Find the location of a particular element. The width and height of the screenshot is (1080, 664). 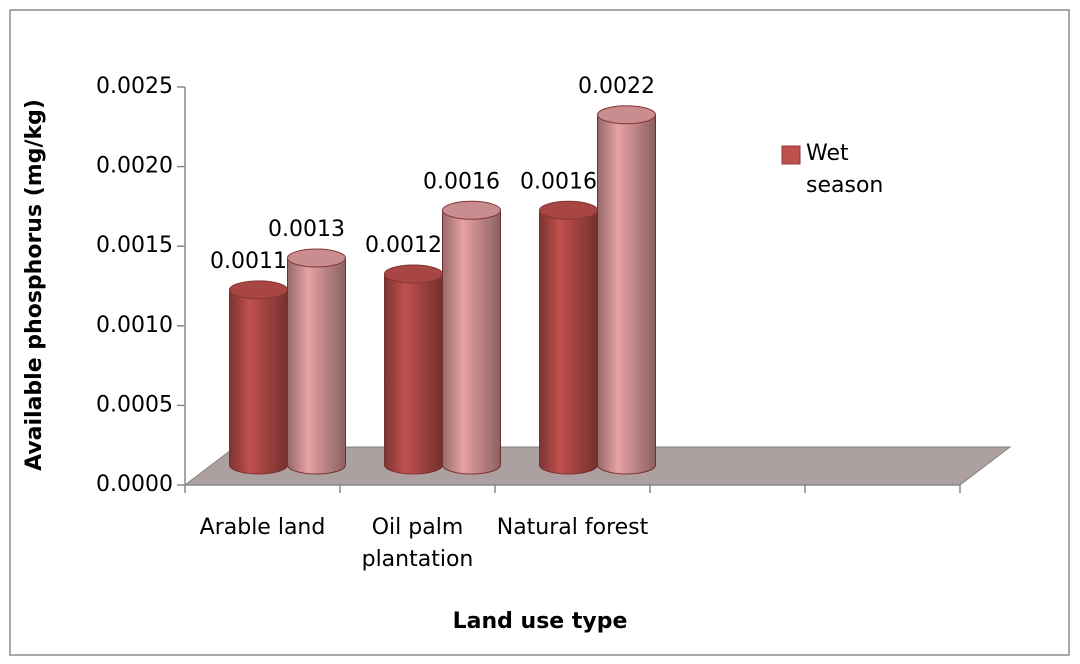

data-label: 0.0011 is located at coordinates (248, 261).